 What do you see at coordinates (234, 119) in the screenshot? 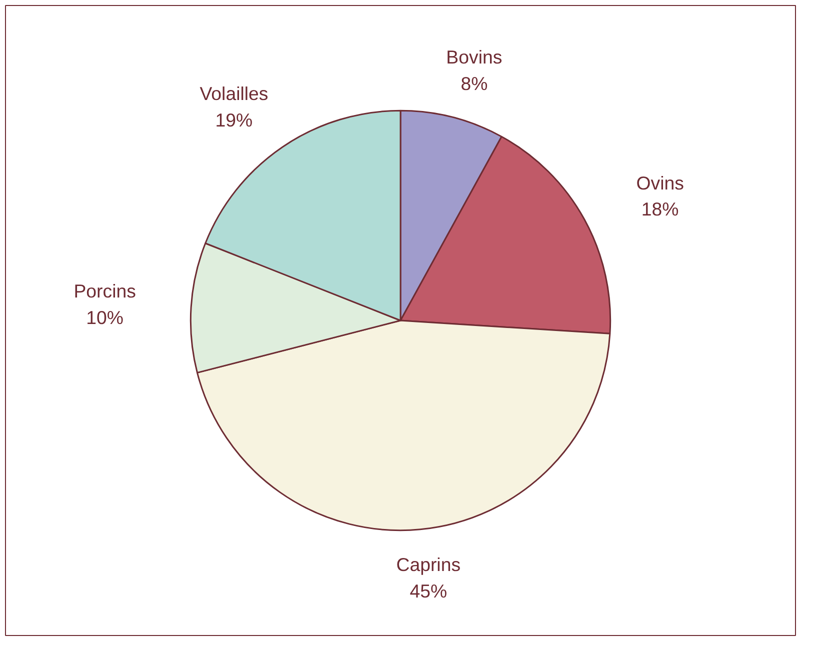
I see `data-label: 19%` at bounding box center [234, 119].